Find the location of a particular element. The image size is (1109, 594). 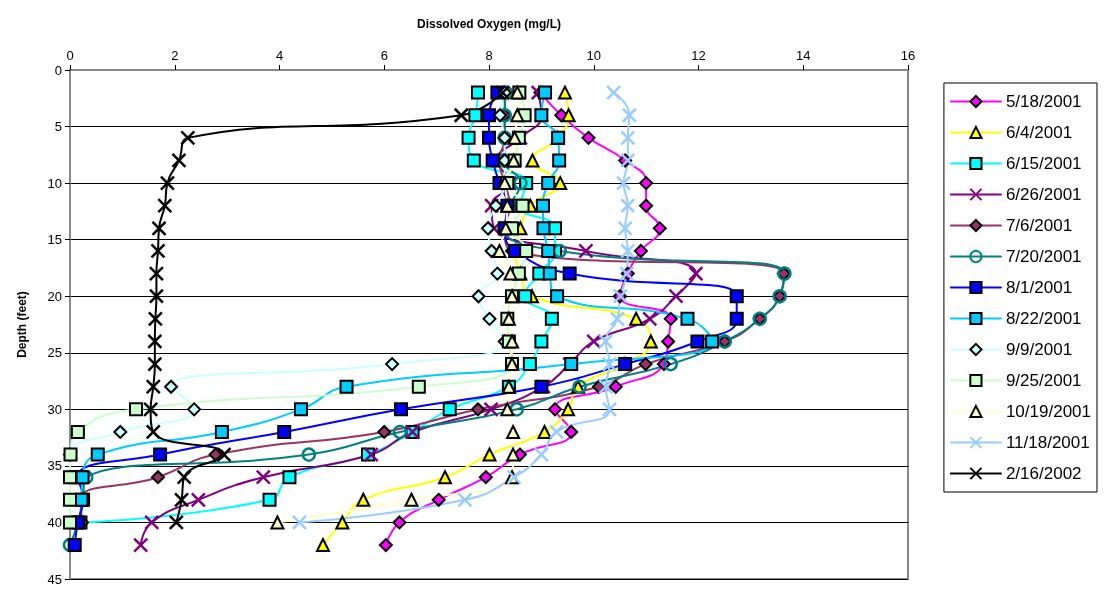

y-tick-label: 40 is located at coordinates (54, 522).